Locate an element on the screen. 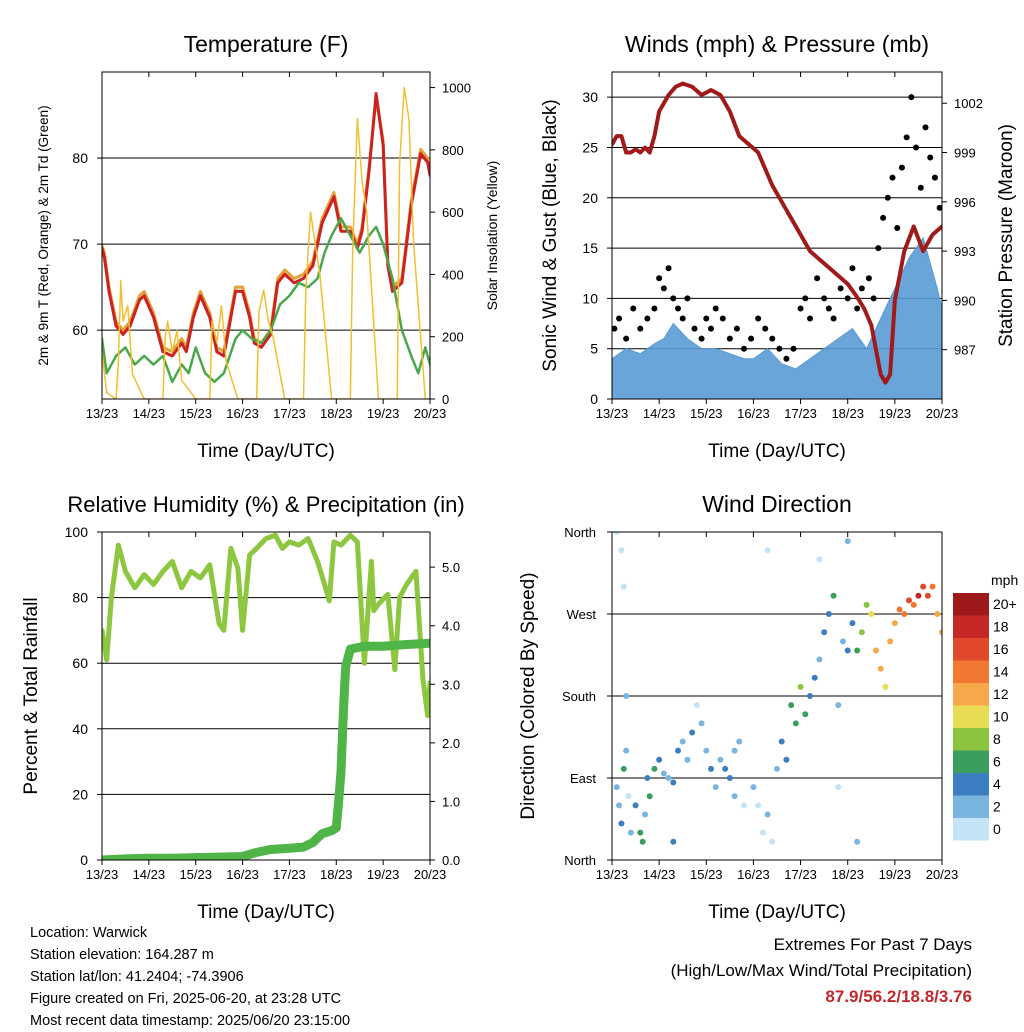  plot-frame is located at coordinates (266, 696).